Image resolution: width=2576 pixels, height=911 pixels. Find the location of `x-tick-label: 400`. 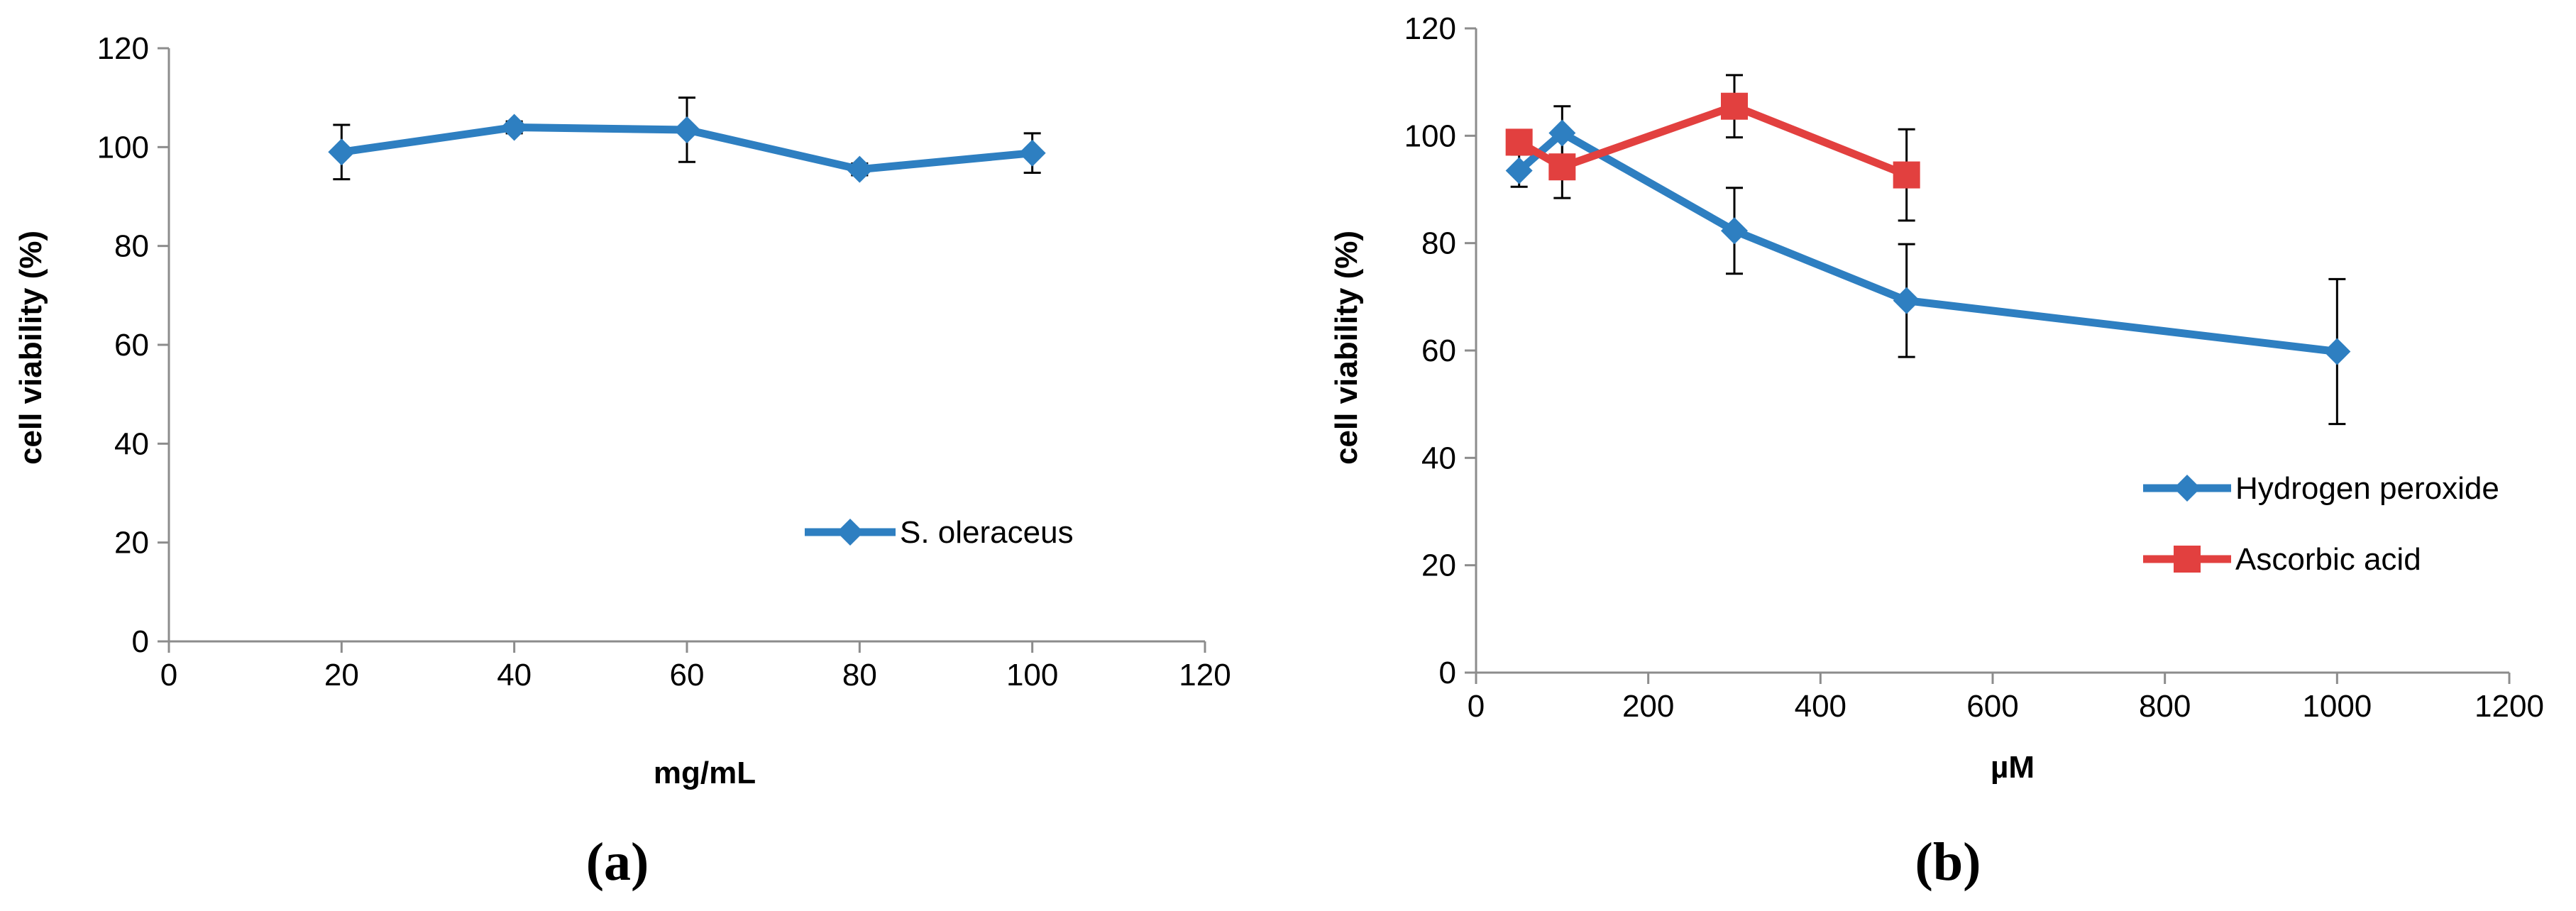

x-tick-label: 400 is located at coordinates (1820, 706).